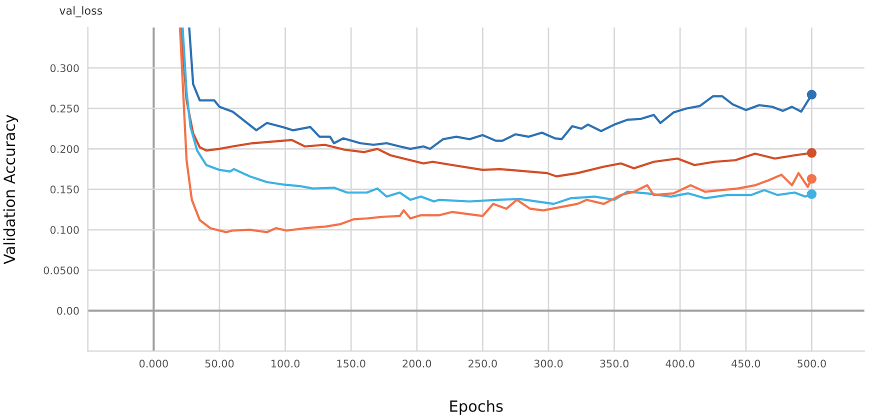  What do you see at coordinates (548, 364) in the screenshot?
I see `x-tick-label: 300.0` at bounding box center [548, 364].